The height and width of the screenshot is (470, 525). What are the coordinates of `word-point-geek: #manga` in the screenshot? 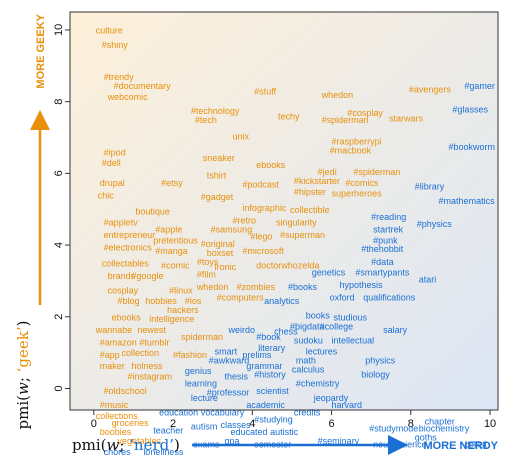 It's located at (171, 251).